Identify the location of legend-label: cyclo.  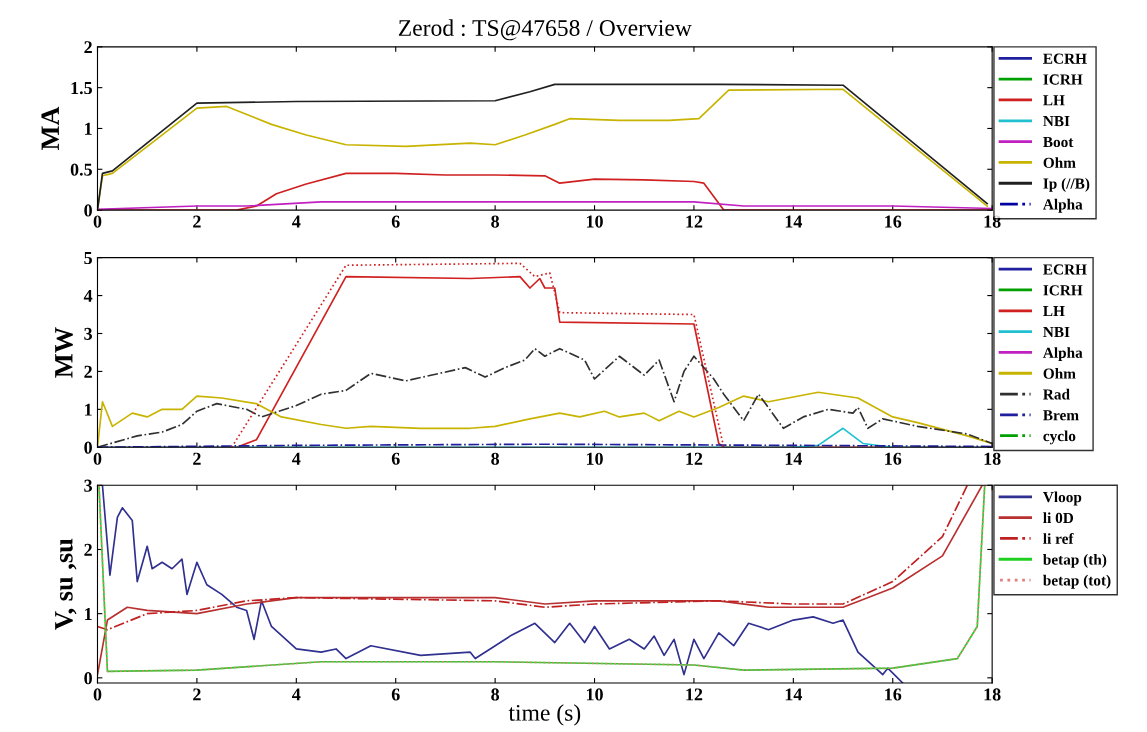
(1059, 437).